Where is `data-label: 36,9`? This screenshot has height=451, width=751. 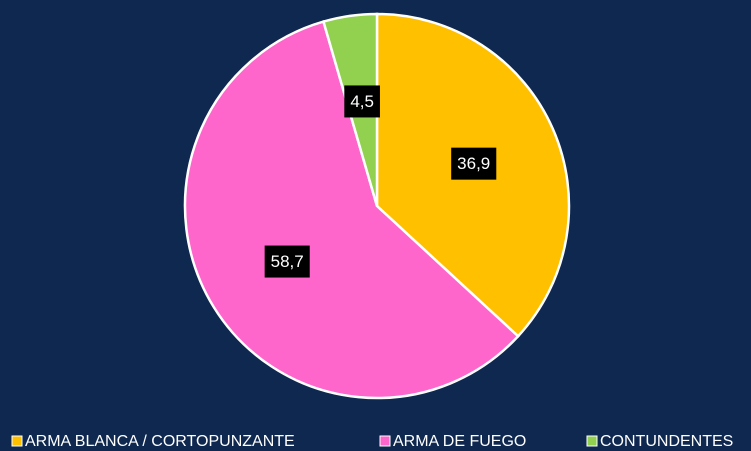
data-label: 36,9 is located at coordinates (473, 163).